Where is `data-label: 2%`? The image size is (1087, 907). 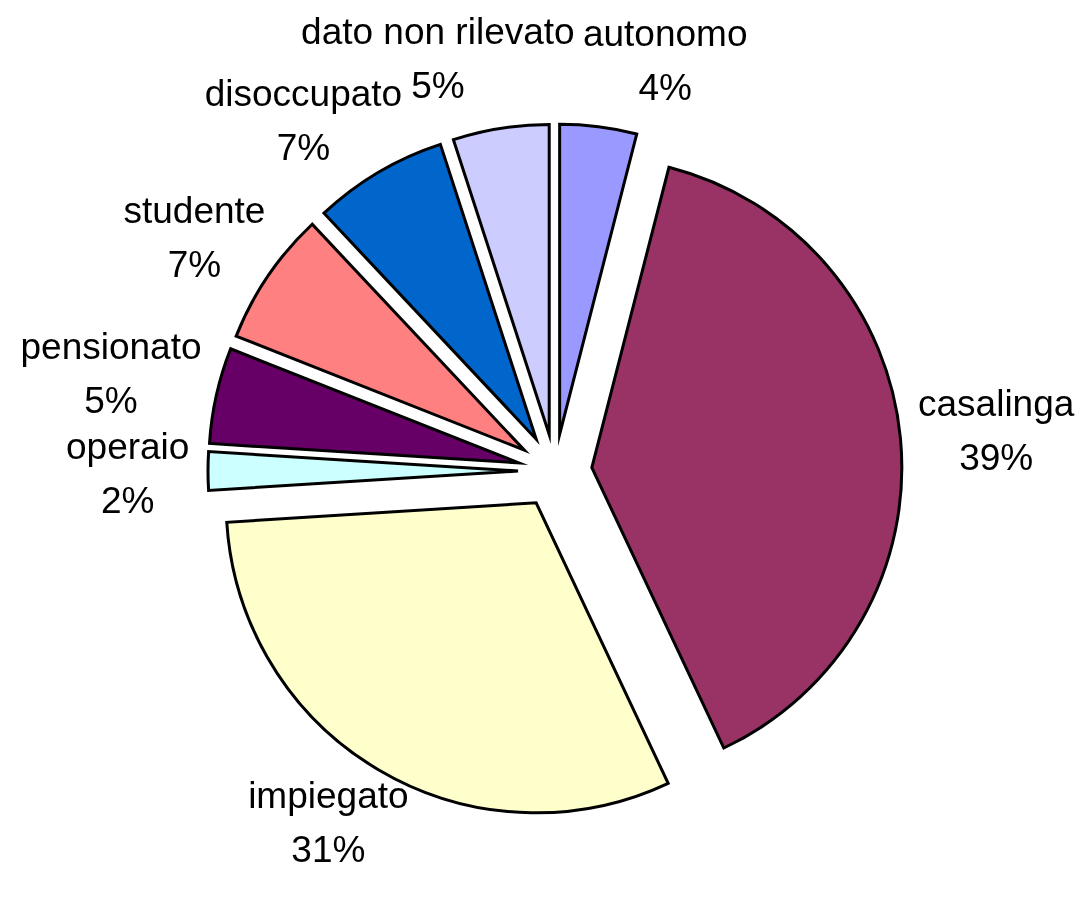
data-label: 2% is located at coordinates (127, 501).